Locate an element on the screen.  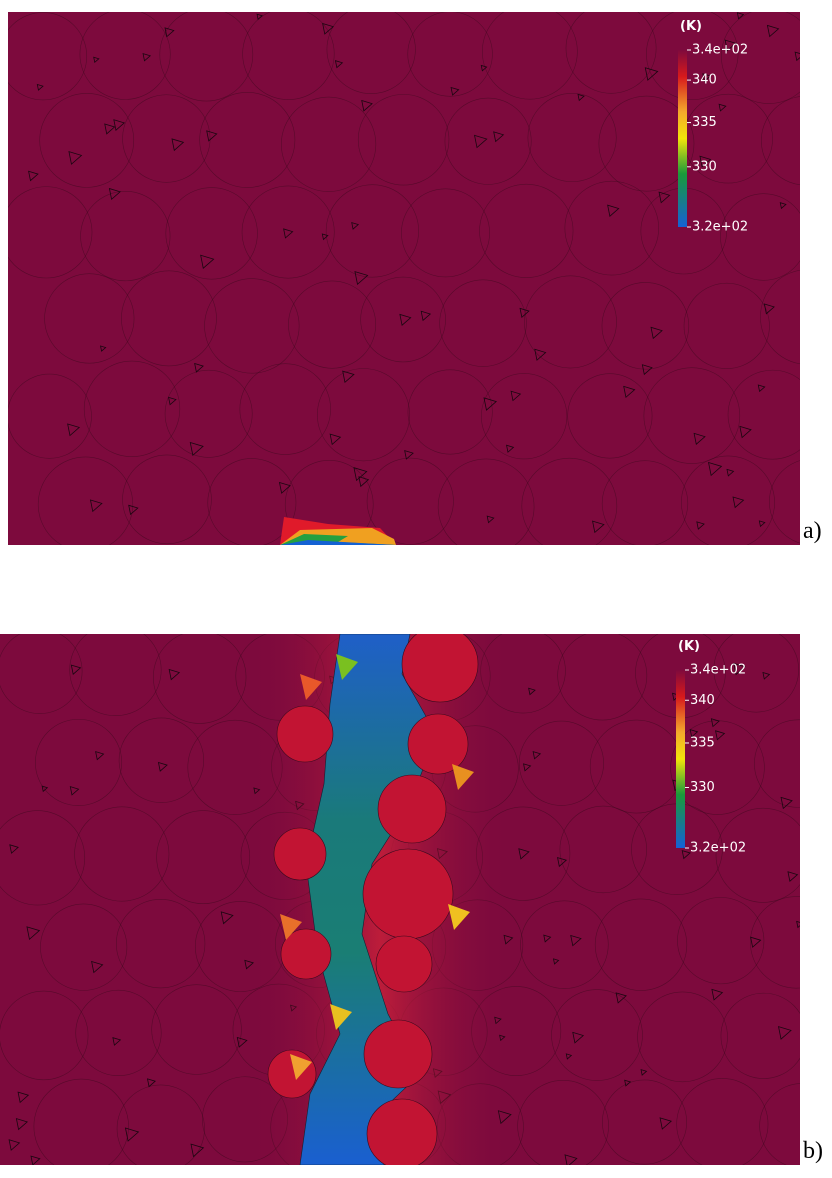
colorbar-label: 330 is located at coordinates (702, 787).